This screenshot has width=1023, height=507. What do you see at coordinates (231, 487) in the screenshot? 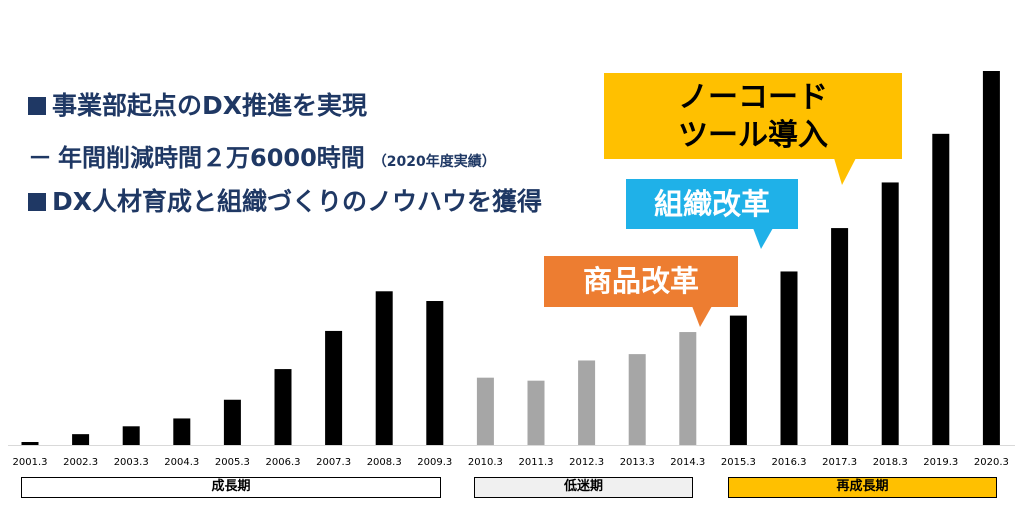
I see `period-growth: 成長期` at bounding box center [231, 487].